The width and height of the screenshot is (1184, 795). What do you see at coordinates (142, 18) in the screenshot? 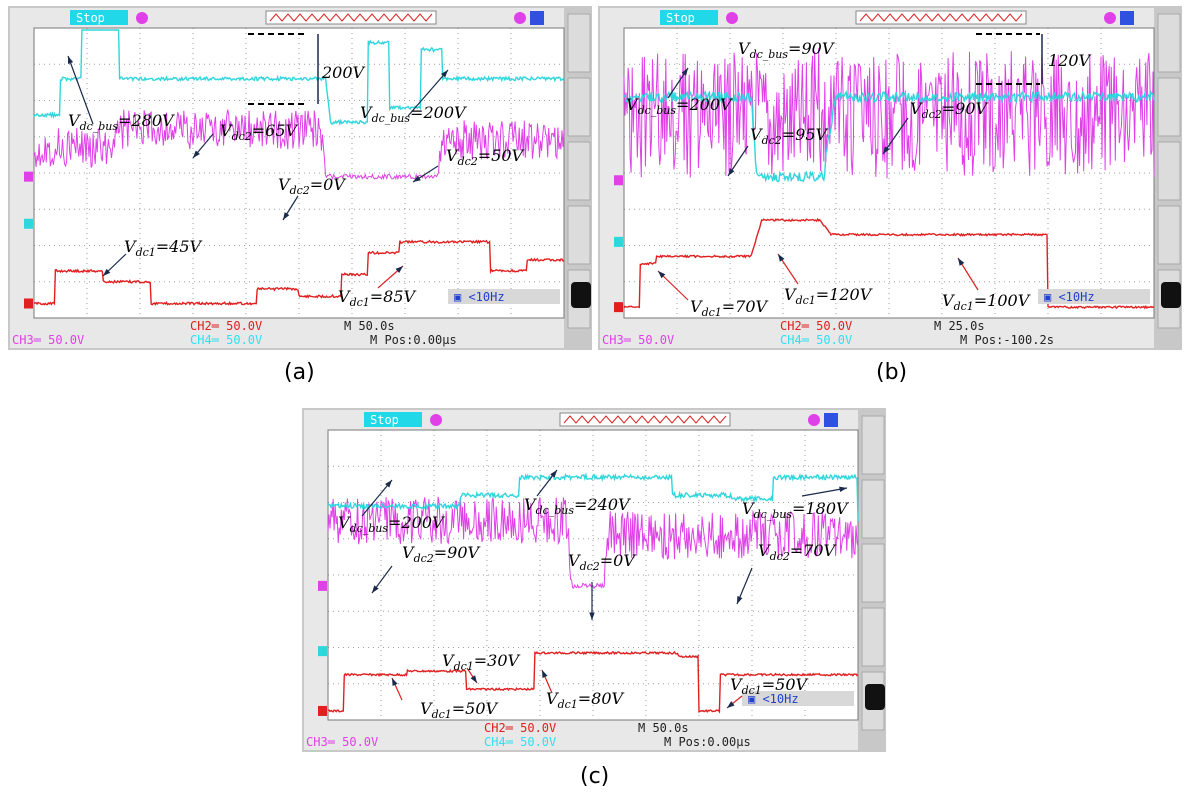
I see `probe-icon` at bounding box center [142, 18].